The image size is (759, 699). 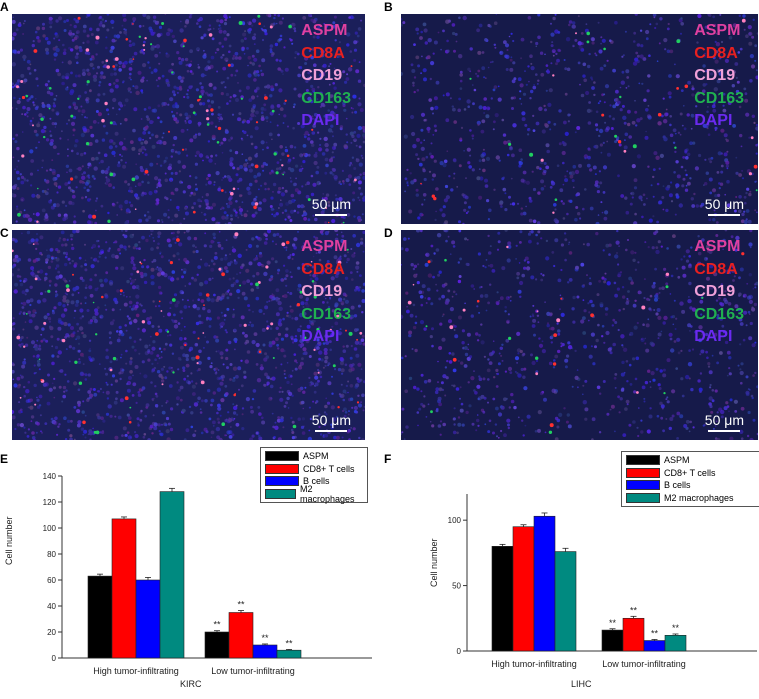 What do you see at coordinates (51, 632) in the screenshot?
I see `y-tick-label: 20` at bounding box center [51, 632].